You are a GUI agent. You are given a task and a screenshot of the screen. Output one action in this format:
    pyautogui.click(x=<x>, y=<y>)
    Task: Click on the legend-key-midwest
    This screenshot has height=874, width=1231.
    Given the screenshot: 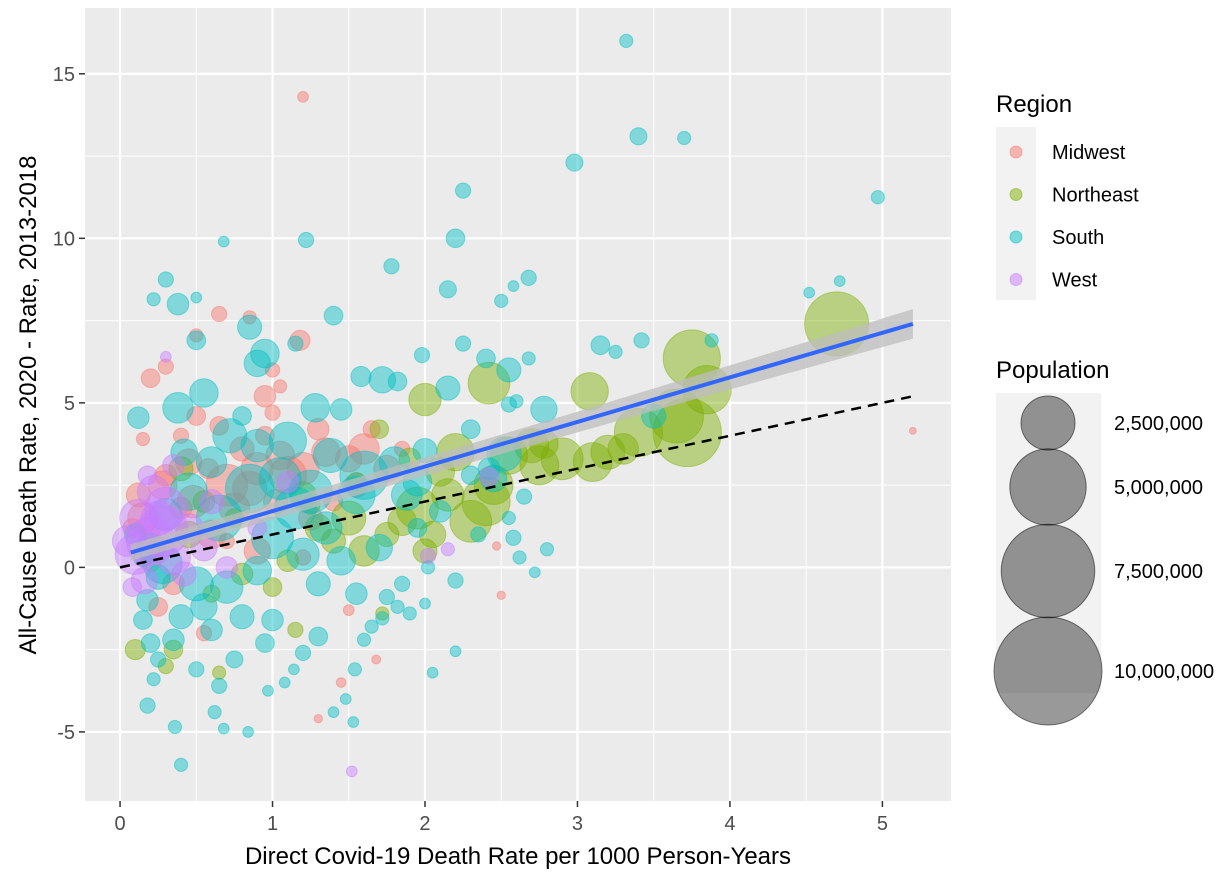 What is the action you would take?
    pyautogui.click(x=1016, y=152)
    